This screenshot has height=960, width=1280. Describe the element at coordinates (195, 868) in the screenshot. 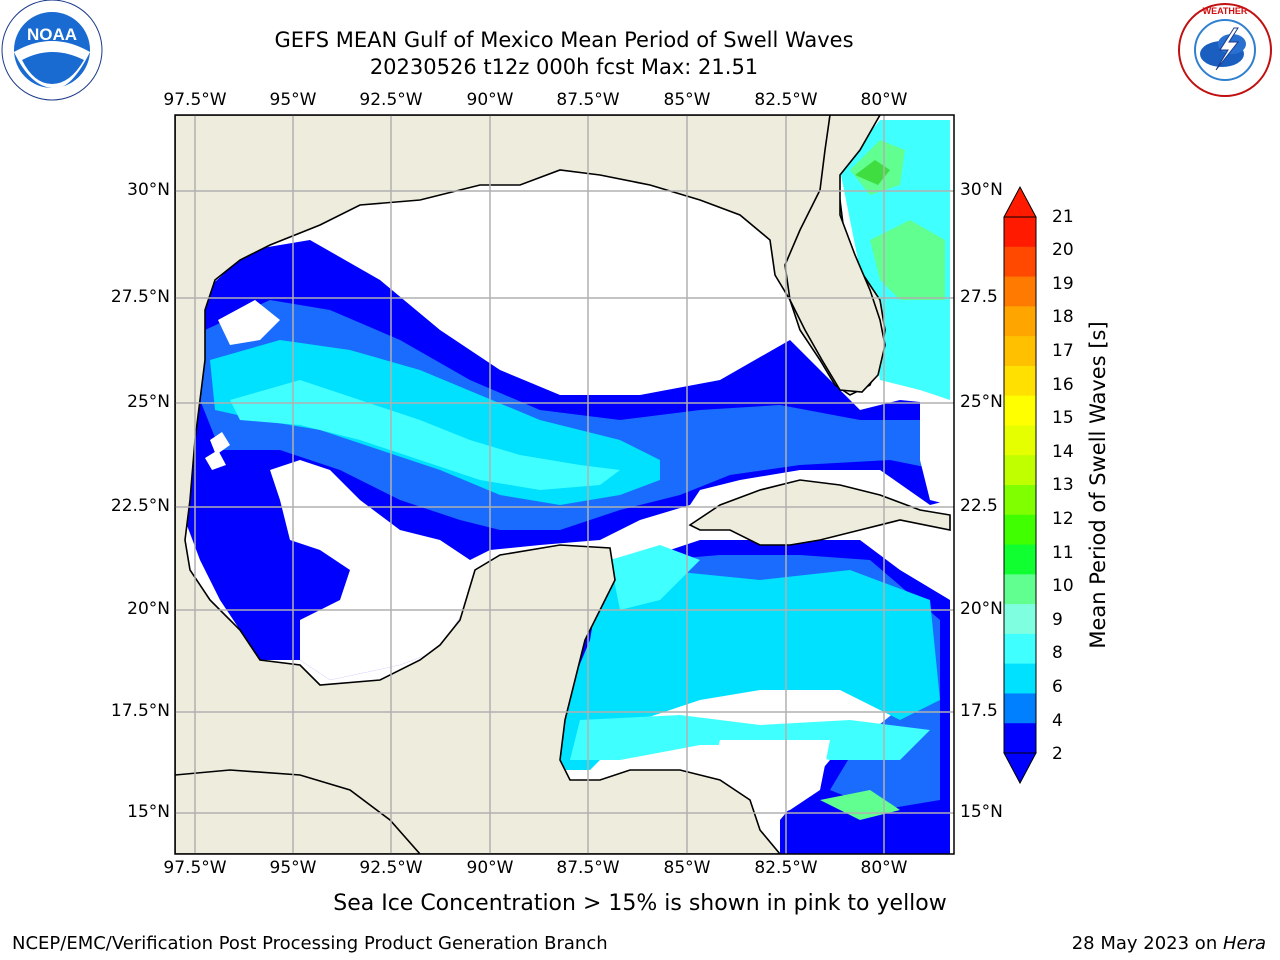

I see `lon-label-bottom: 97.5°W` at that location.